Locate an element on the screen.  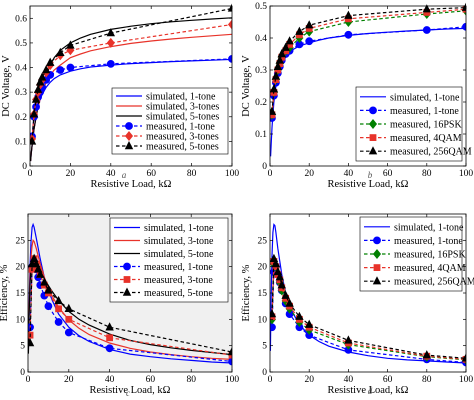
x-tick-label: 40 is located at coordinates (110, 380).